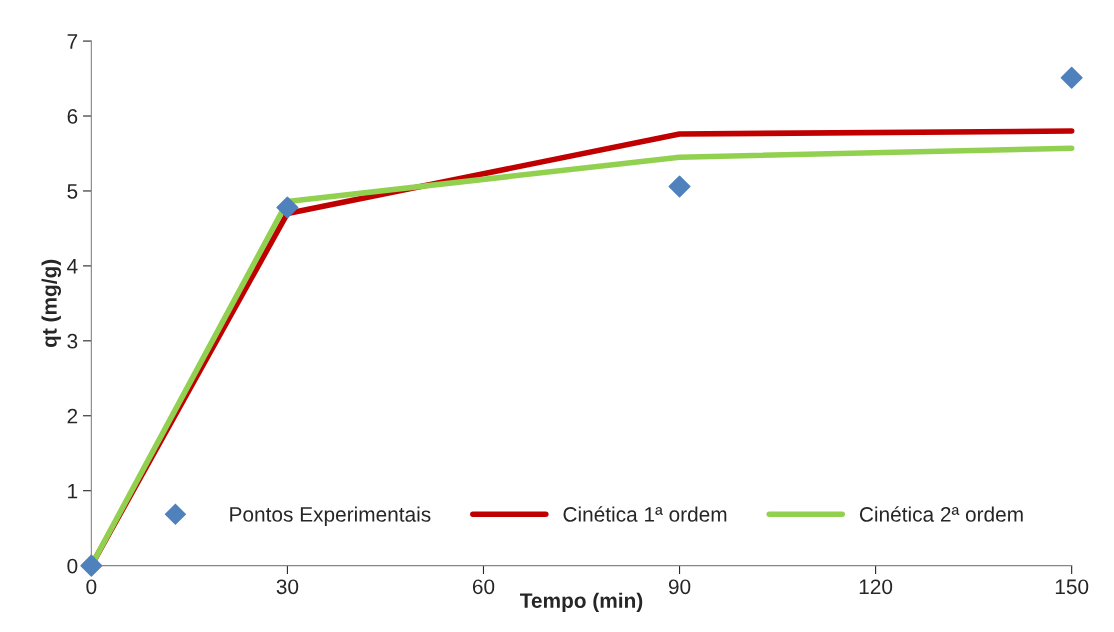 The image size is (1114, 632). What do you see at coordinates (72, 191) in the screenshot?
I see `y-tick-label: 5` at bounding box center [72, 191].